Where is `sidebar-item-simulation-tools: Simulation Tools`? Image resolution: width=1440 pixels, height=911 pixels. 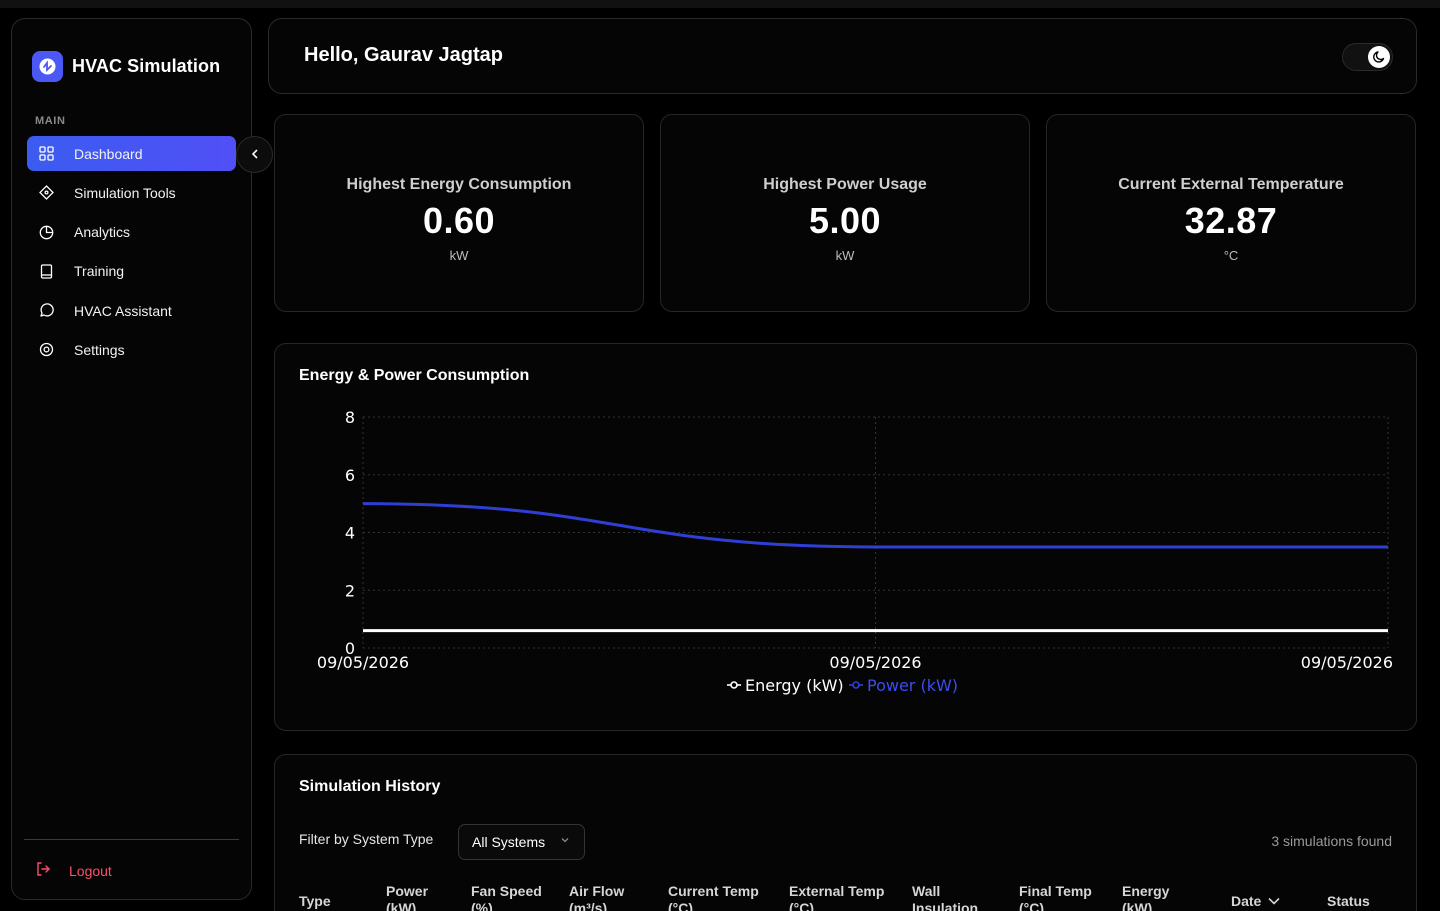 sidebar-item-simulation-tools: Simulation Tools is located at coordinates (131, 192).